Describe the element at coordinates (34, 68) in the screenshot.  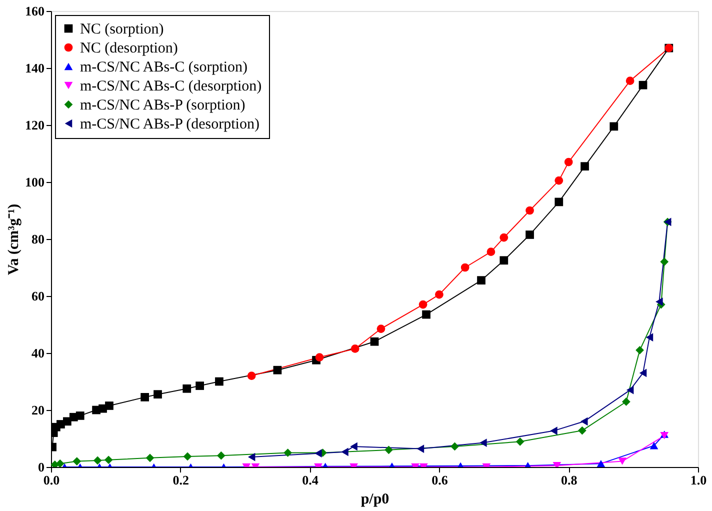
I see `y-tick-label: 140` at that location.